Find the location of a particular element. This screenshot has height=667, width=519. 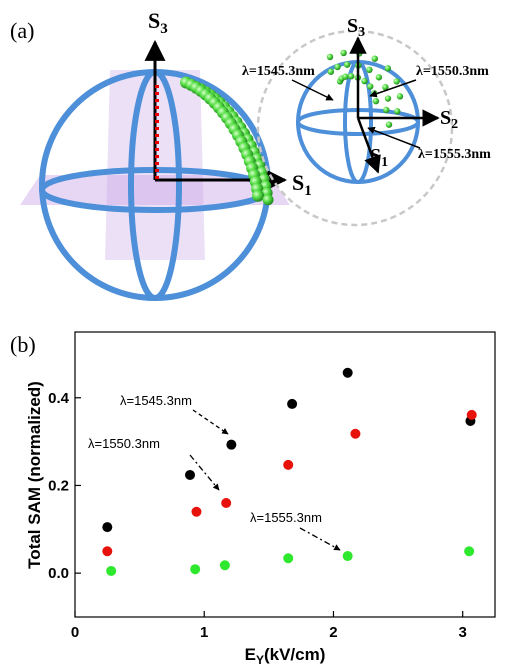

wavelength-label: λ=1550.3nm is located at coordinates (452, 71).